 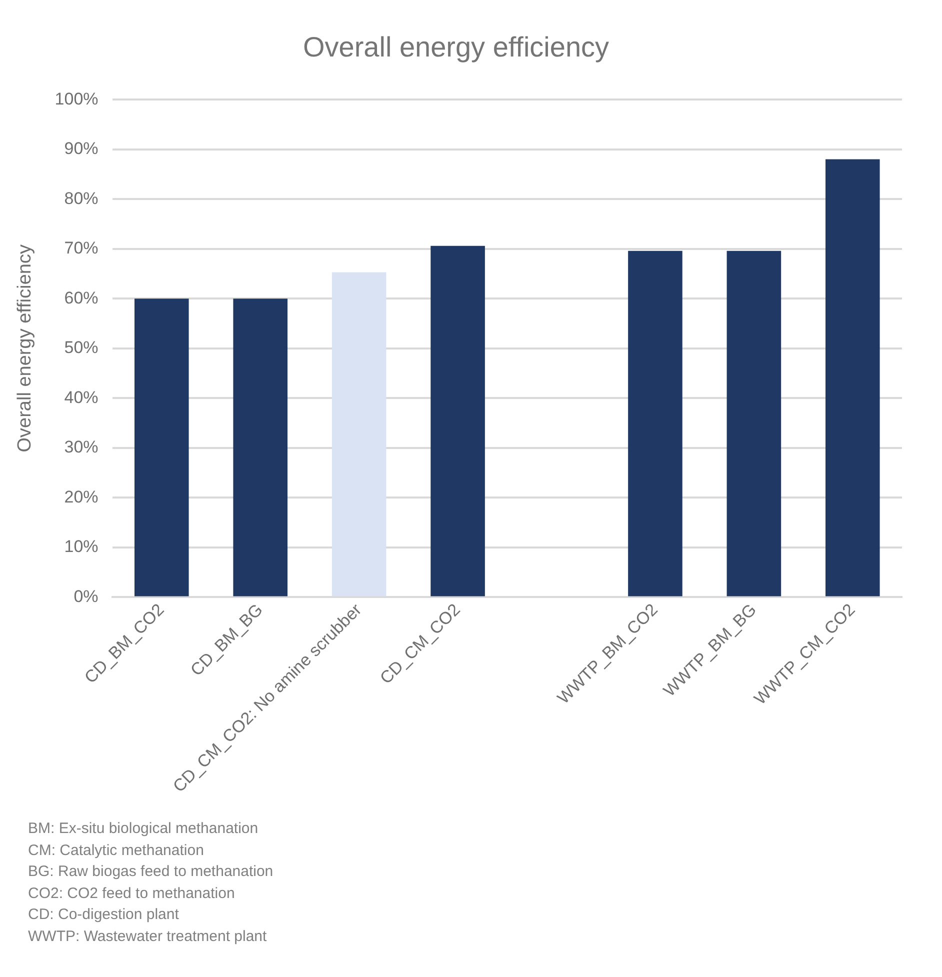 What do you see at coordinates (81, 298) in the screenshot?
I see `y-tick-label: 60%` at bounding box center [81, 298].